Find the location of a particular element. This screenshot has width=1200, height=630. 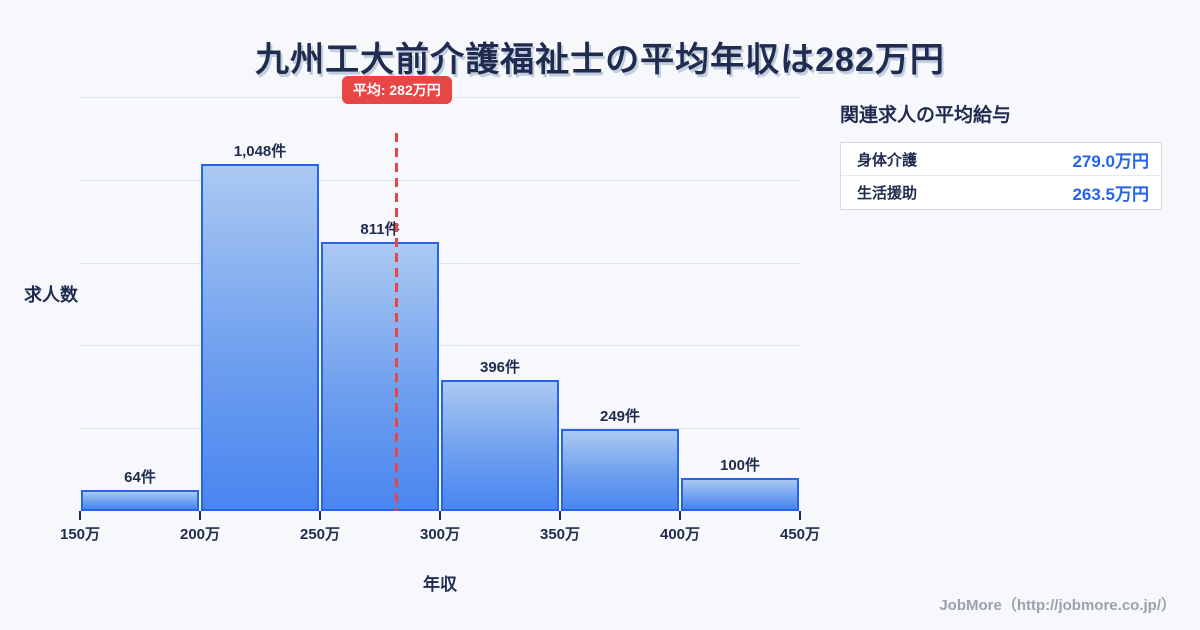

bar-value-label: 1,048件 is located at coordinates (260, 151).